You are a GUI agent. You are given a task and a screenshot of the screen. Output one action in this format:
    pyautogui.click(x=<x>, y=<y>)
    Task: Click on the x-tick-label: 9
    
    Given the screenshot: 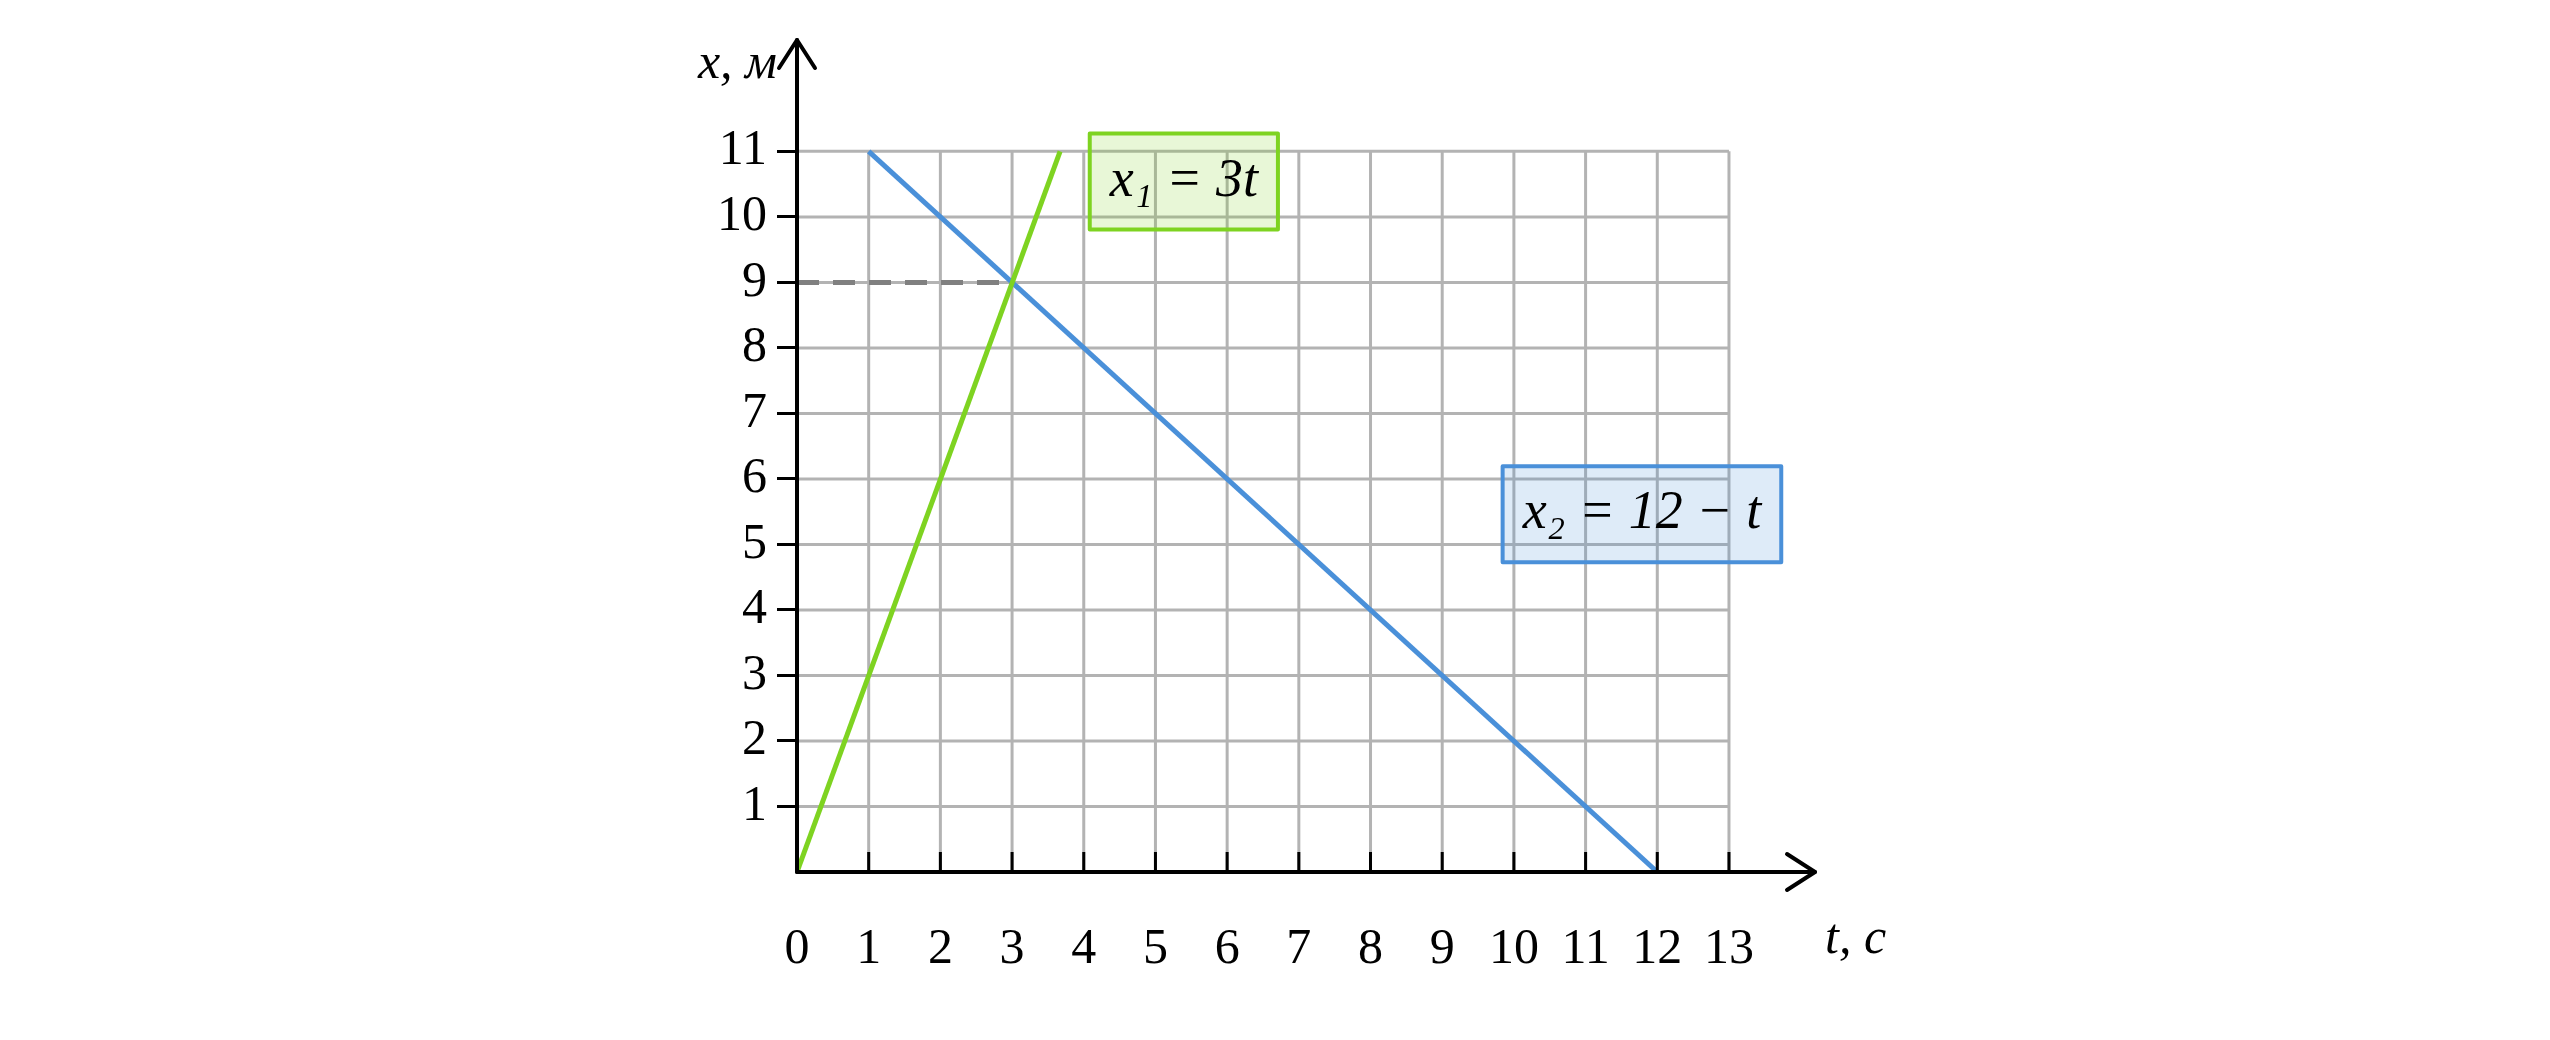 What is the action you would take?
    pyautogui.click(x=1442, y=946)
    